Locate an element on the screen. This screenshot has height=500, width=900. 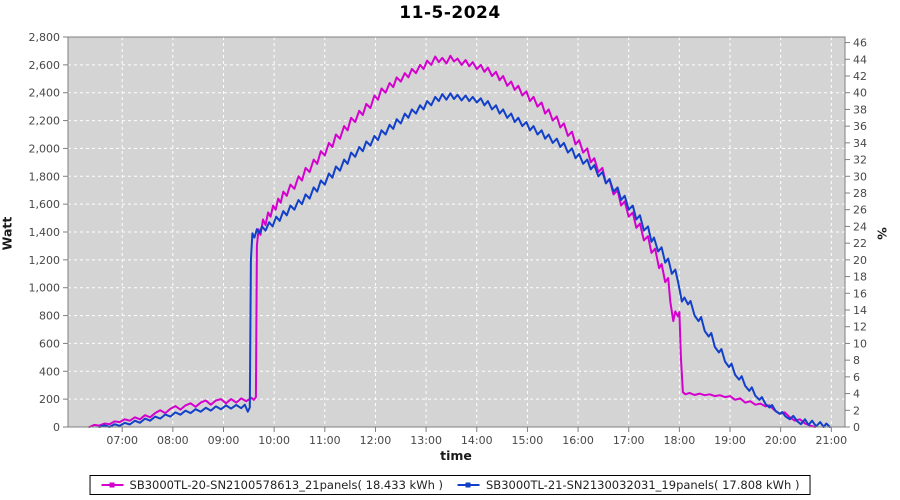
svg-text: 21:00 is located at coordinates (831, 440).